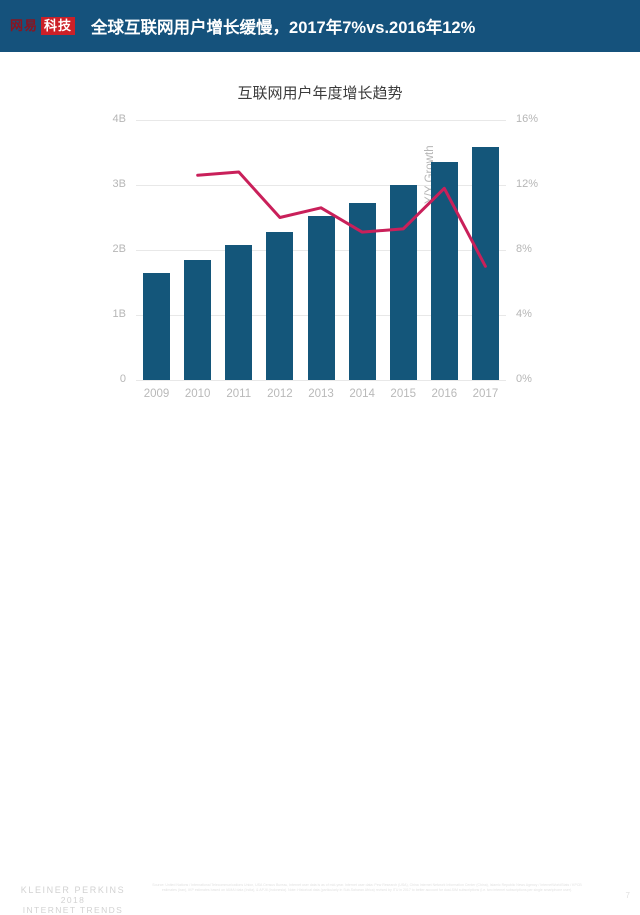 The height and width of the screenshot is (915, 640). What do you see at coordinates (321, 298) in the screenshot?
I see `bar-2013` at bounding box center [321, 298].